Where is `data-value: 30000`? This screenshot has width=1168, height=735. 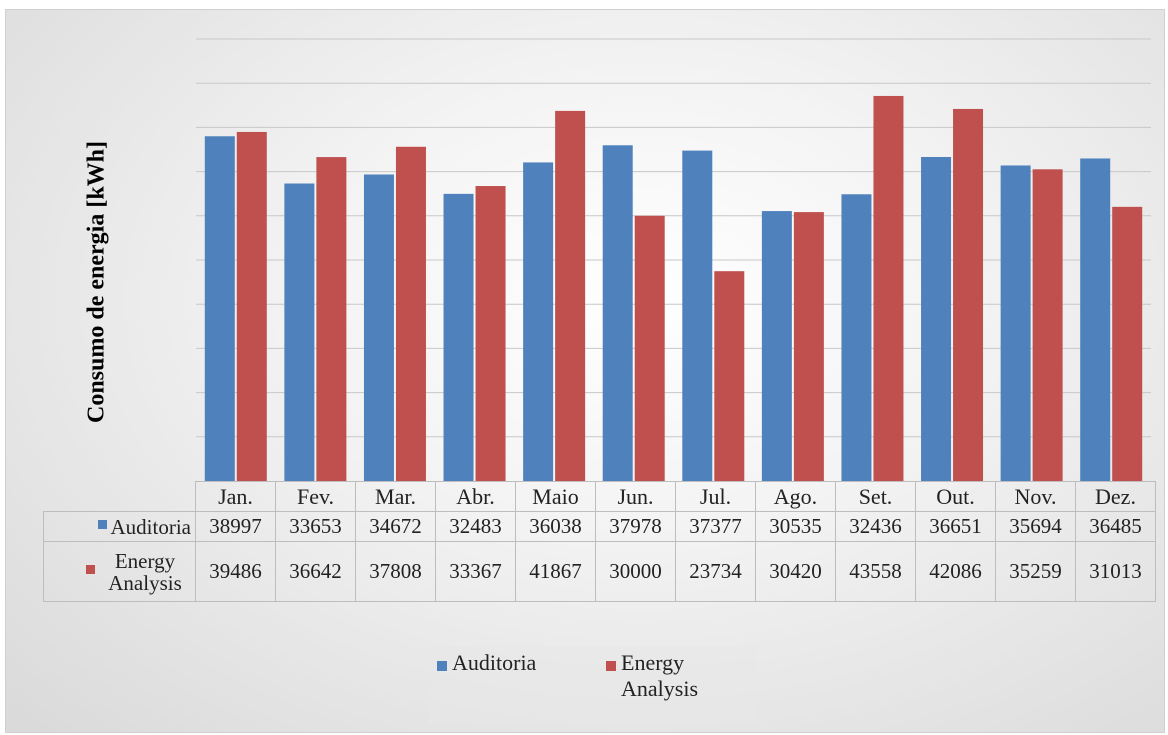 data-value: 30000 is located at coordinates (635, 571).